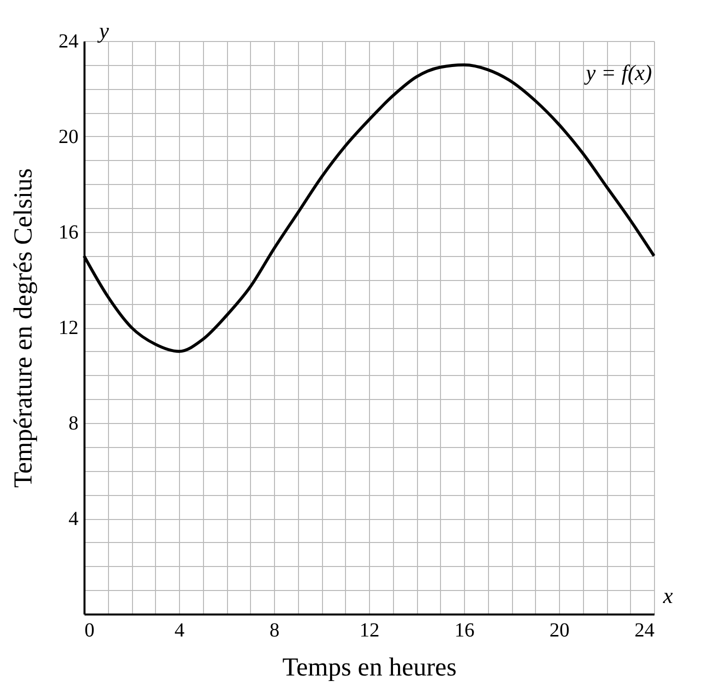 The width and height of the screenshot is (710, 693). What do you see at coordinates (23, 328) in the screenshot?
I see `y-axis-title: Température en degrés Celsius` at bounding box center [23, 328].